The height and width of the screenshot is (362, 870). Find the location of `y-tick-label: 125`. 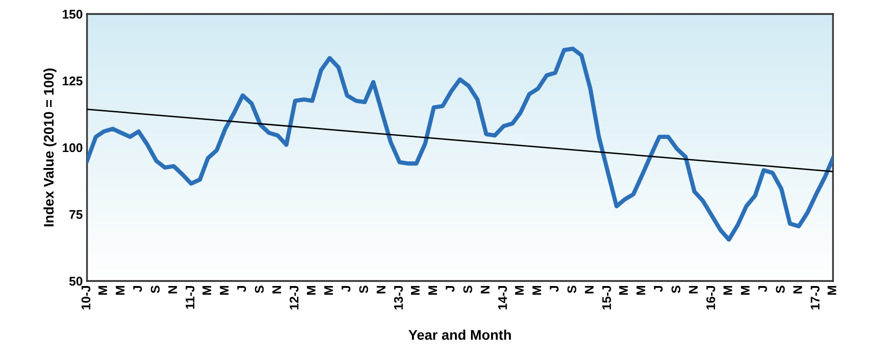

y-tick-label: 125 is located at coordinates (72, 81).